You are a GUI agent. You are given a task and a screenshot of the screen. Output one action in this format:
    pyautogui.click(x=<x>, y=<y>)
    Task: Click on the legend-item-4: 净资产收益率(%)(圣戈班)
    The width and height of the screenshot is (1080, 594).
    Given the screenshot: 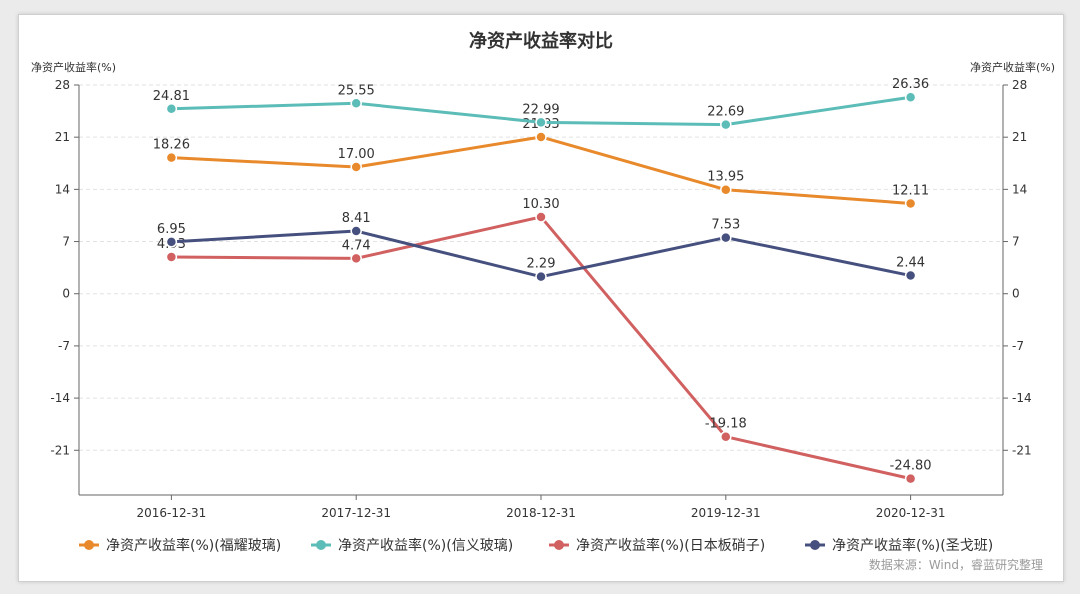 What is the action you would take?
    pyautogui.click(x=899, y=545)
    